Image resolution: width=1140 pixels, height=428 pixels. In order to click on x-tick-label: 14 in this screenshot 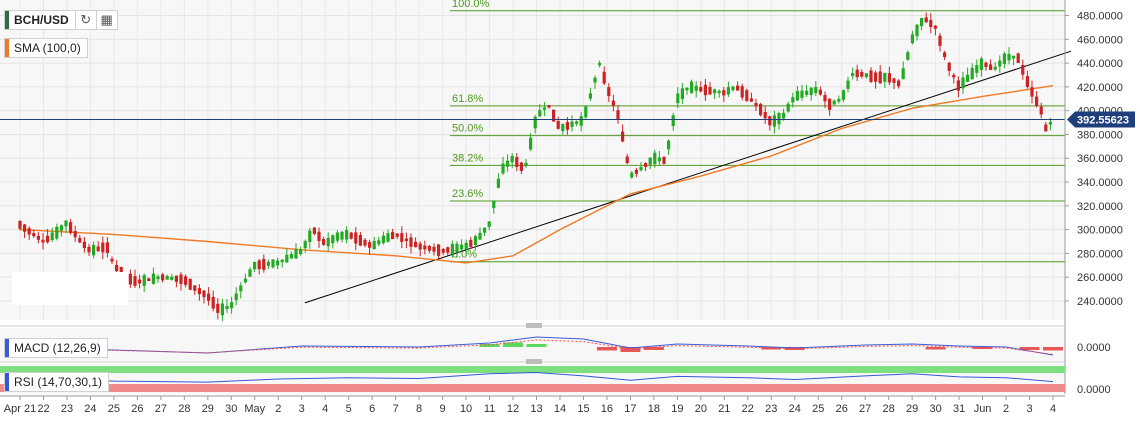, I will do `click(560, 409)`.